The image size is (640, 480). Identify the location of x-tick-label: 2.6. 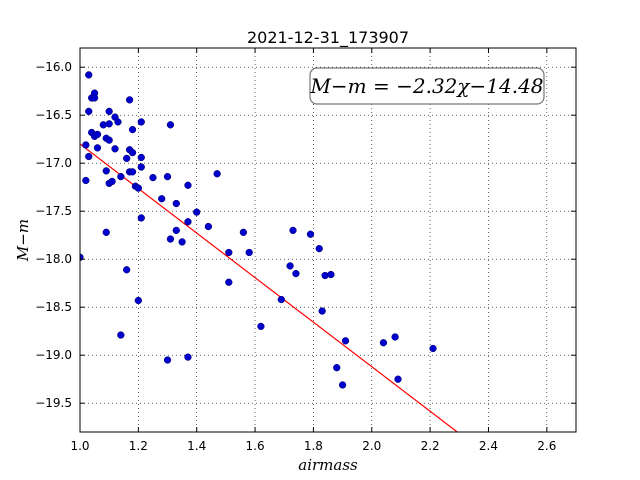
(546, 446).